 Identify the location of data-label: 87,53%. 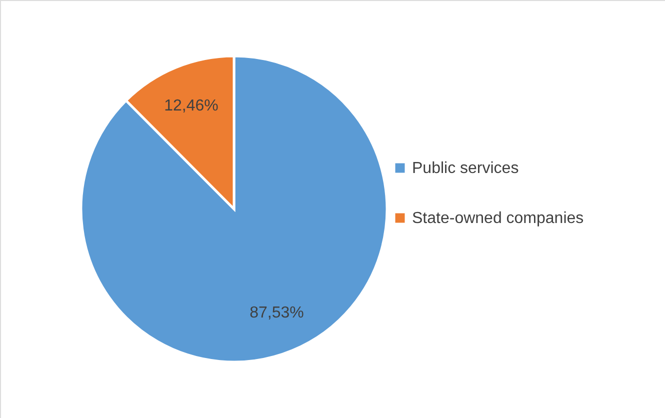
(277, 313).